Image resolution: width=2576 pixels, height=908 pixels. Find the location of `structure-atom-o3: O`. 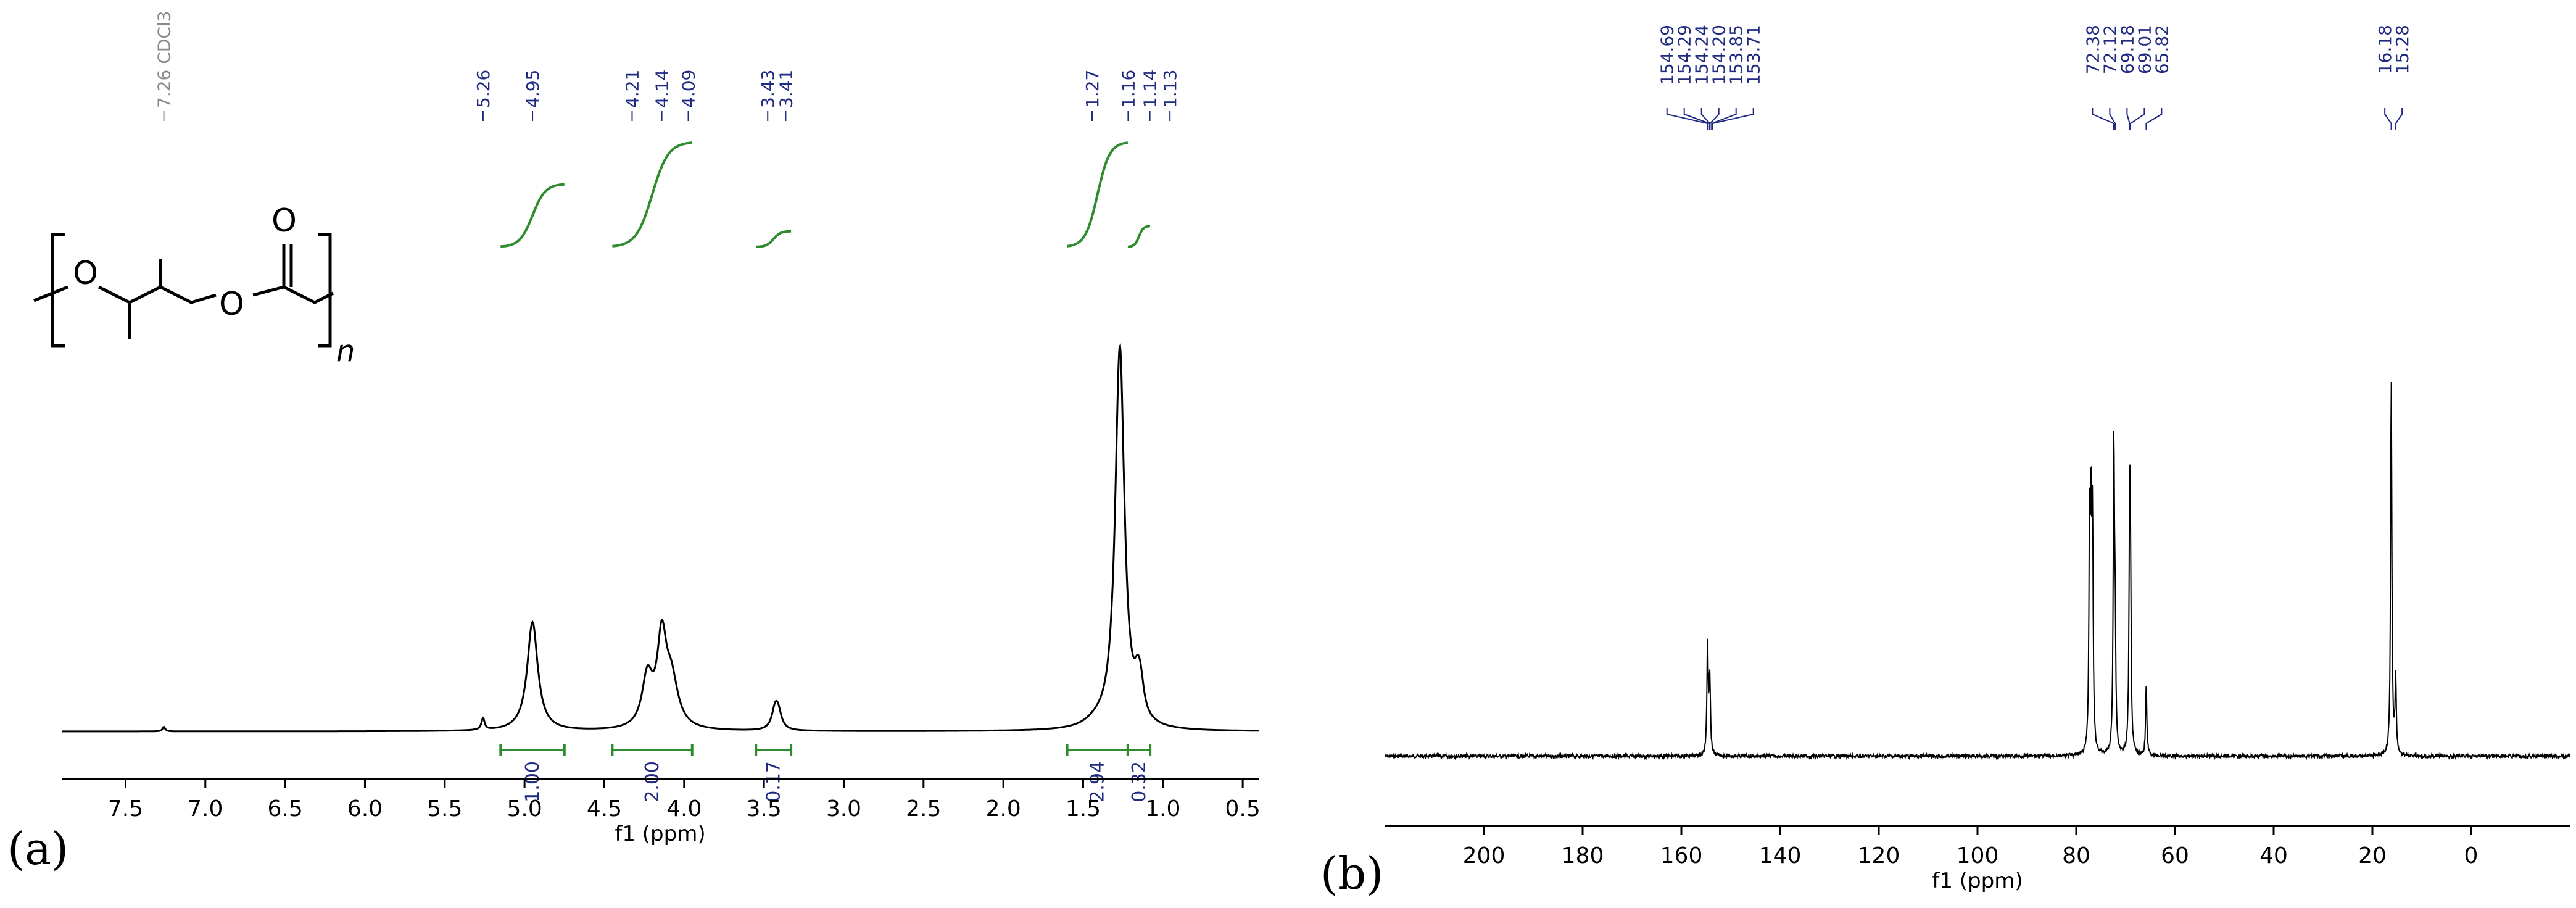

structure-atom-o3: O is located at coordinates (284, 221).